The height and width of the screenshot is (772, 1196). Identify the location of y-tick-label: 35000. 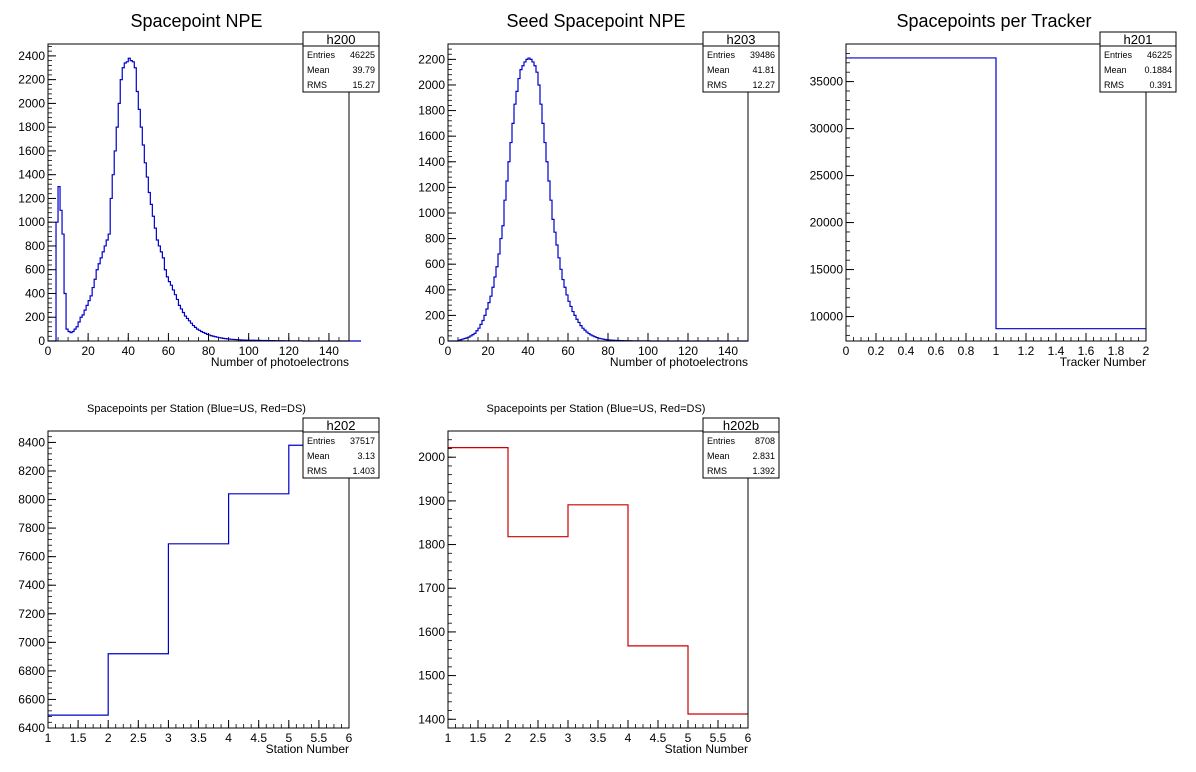
(827, 82).